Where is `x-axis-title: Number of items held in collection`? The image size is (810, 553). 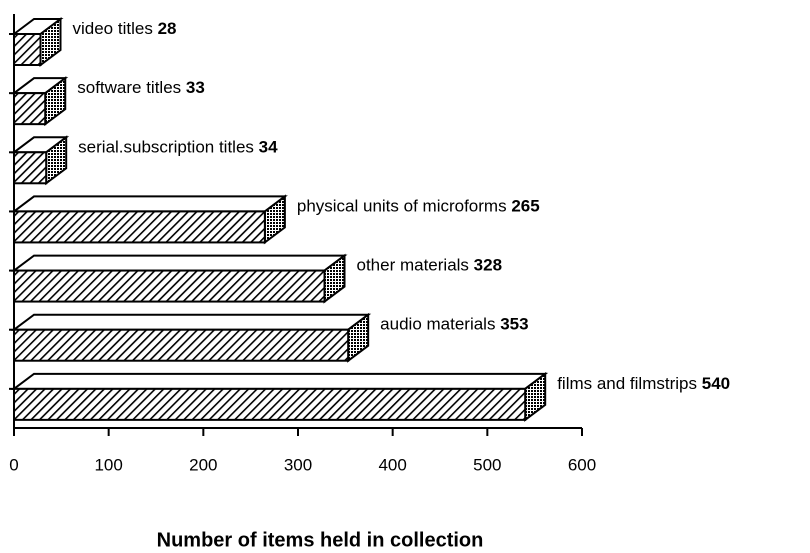
x-axis-title: Number of items held in collection is located at coordinates (320, 540).